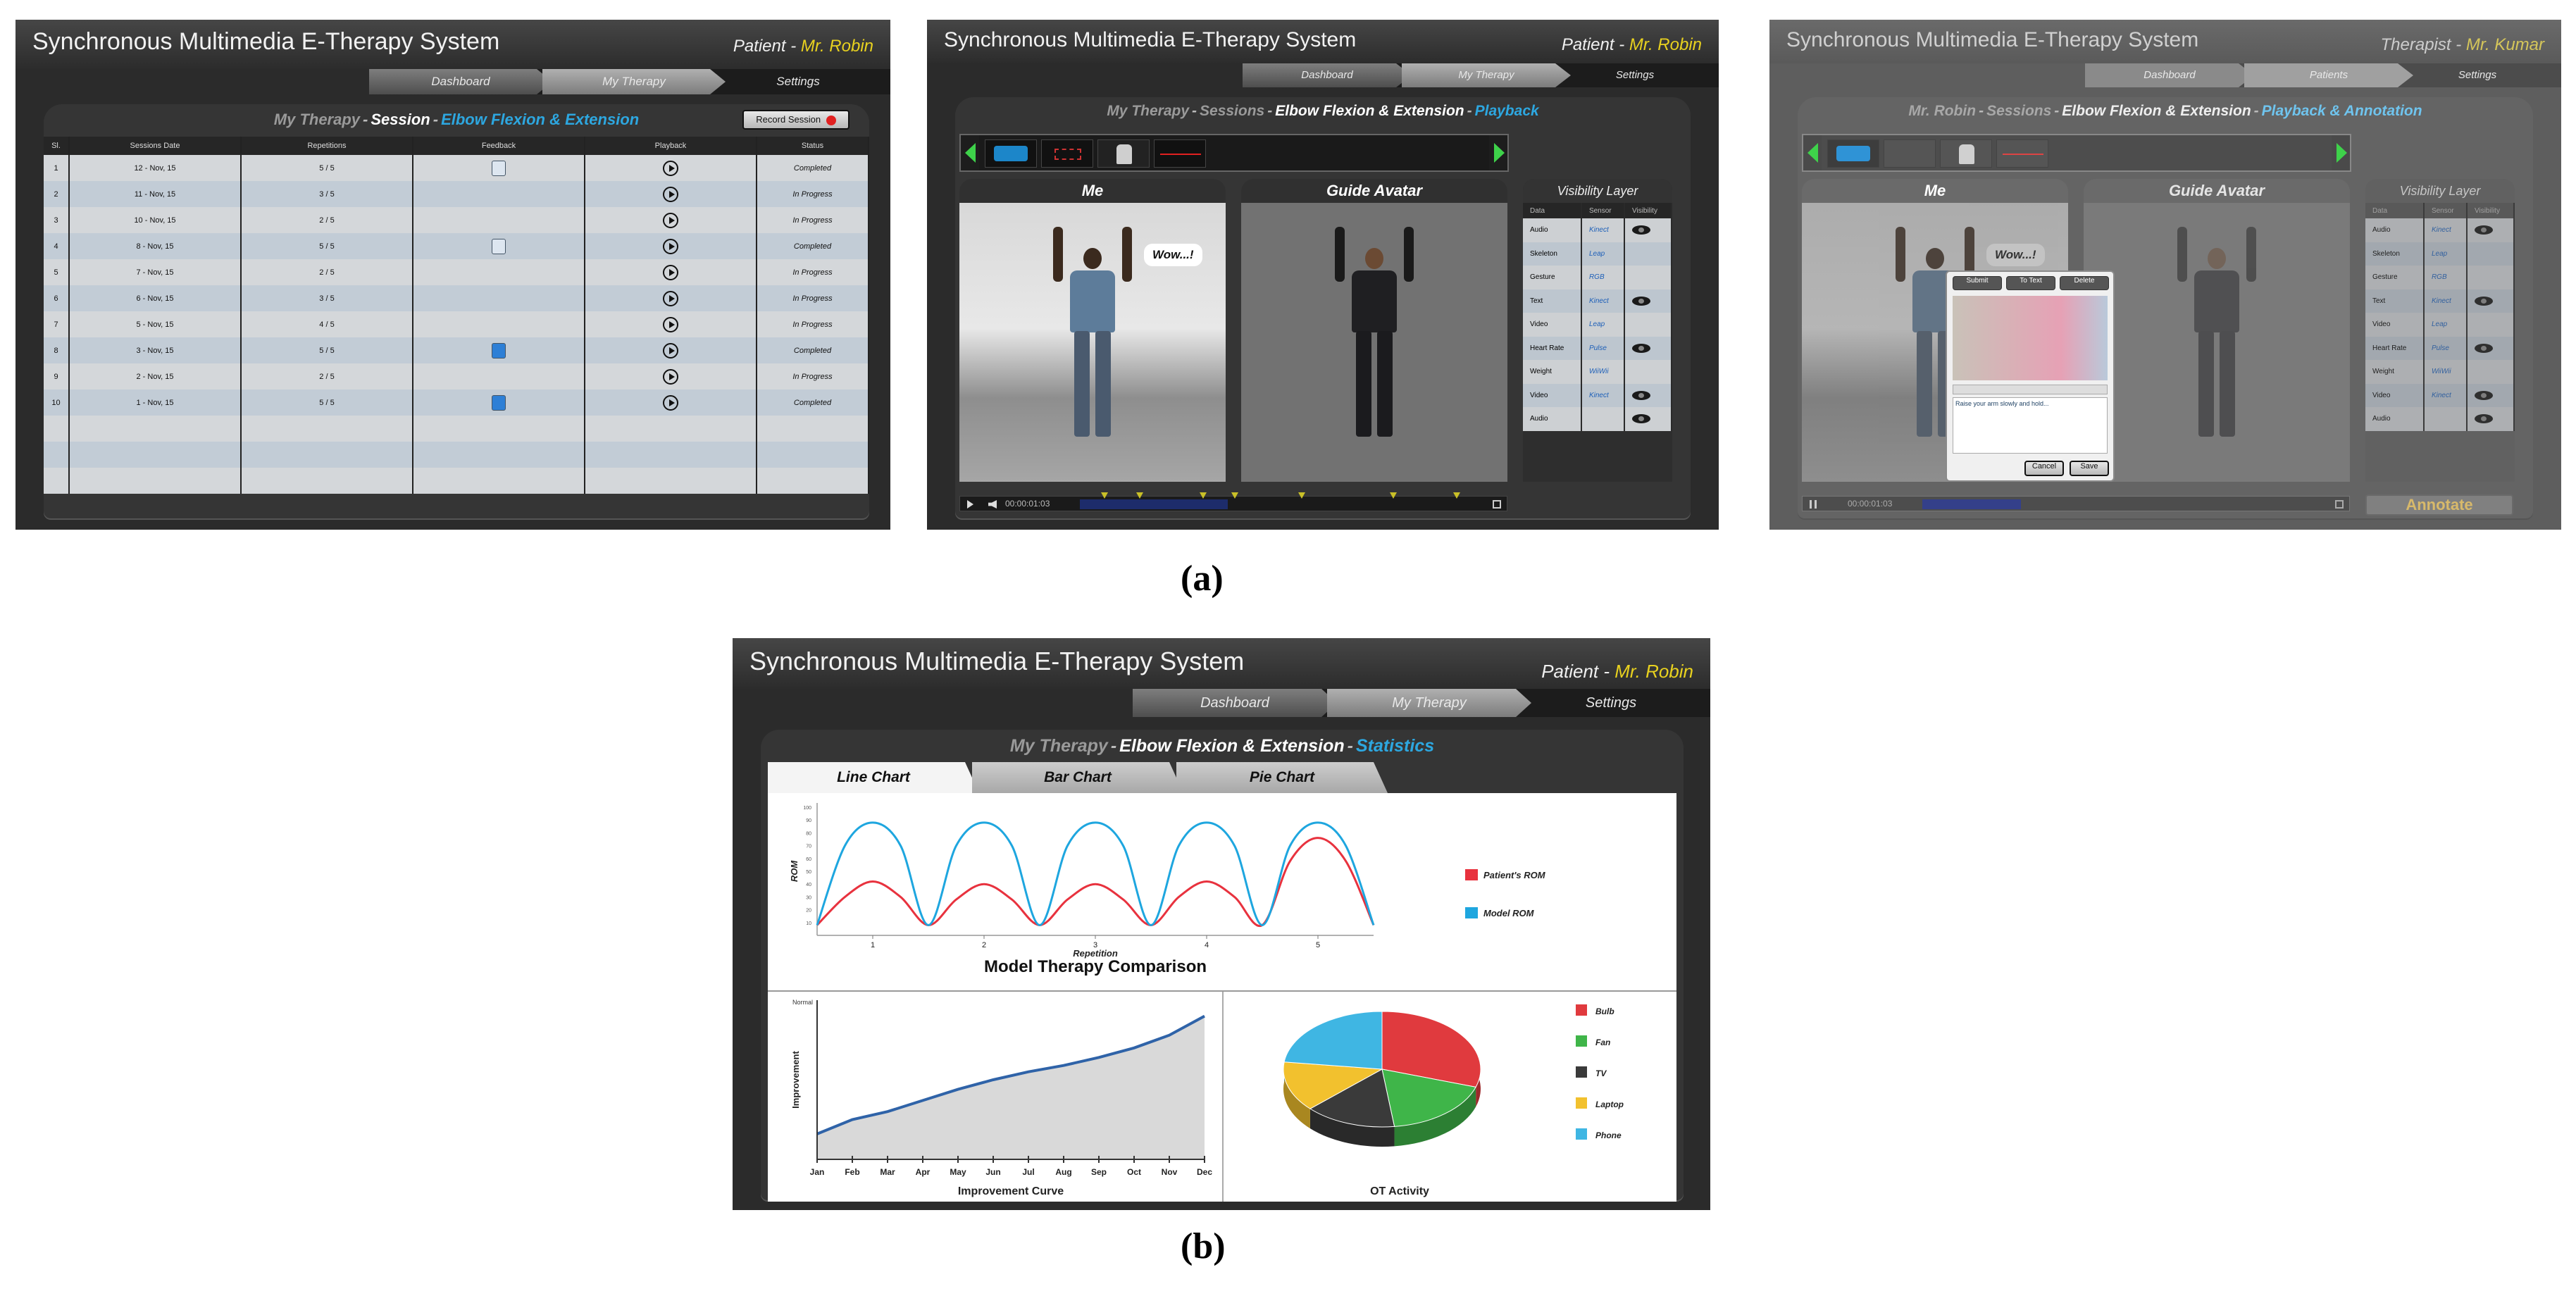 The image size is (2576, 1296). Describe the element at coordinates (2084, 283) in the screenshot. I see `dialog-delete-button: Delete` at that location.